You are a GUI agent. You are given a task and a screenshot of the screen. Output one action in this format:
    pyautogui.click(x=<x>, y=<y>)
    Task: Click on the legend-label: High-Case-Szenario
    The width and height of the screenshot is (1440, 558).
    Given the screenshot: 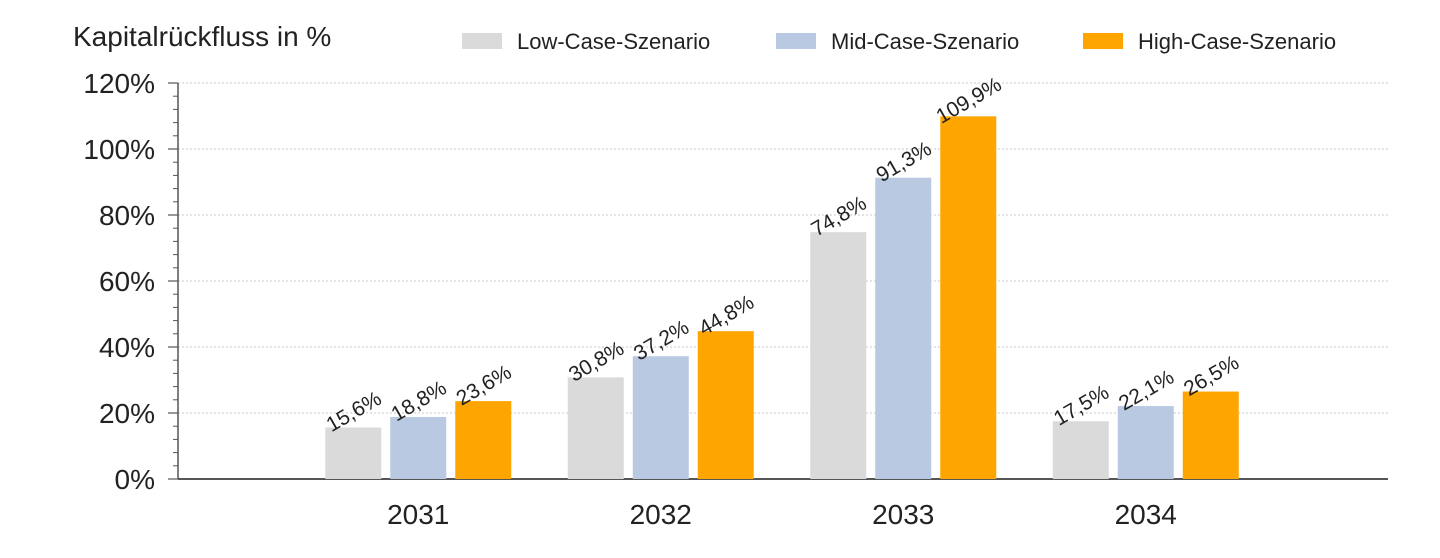 What is the action you would take?
    pyautogui.click(x=1237, y=41)
    